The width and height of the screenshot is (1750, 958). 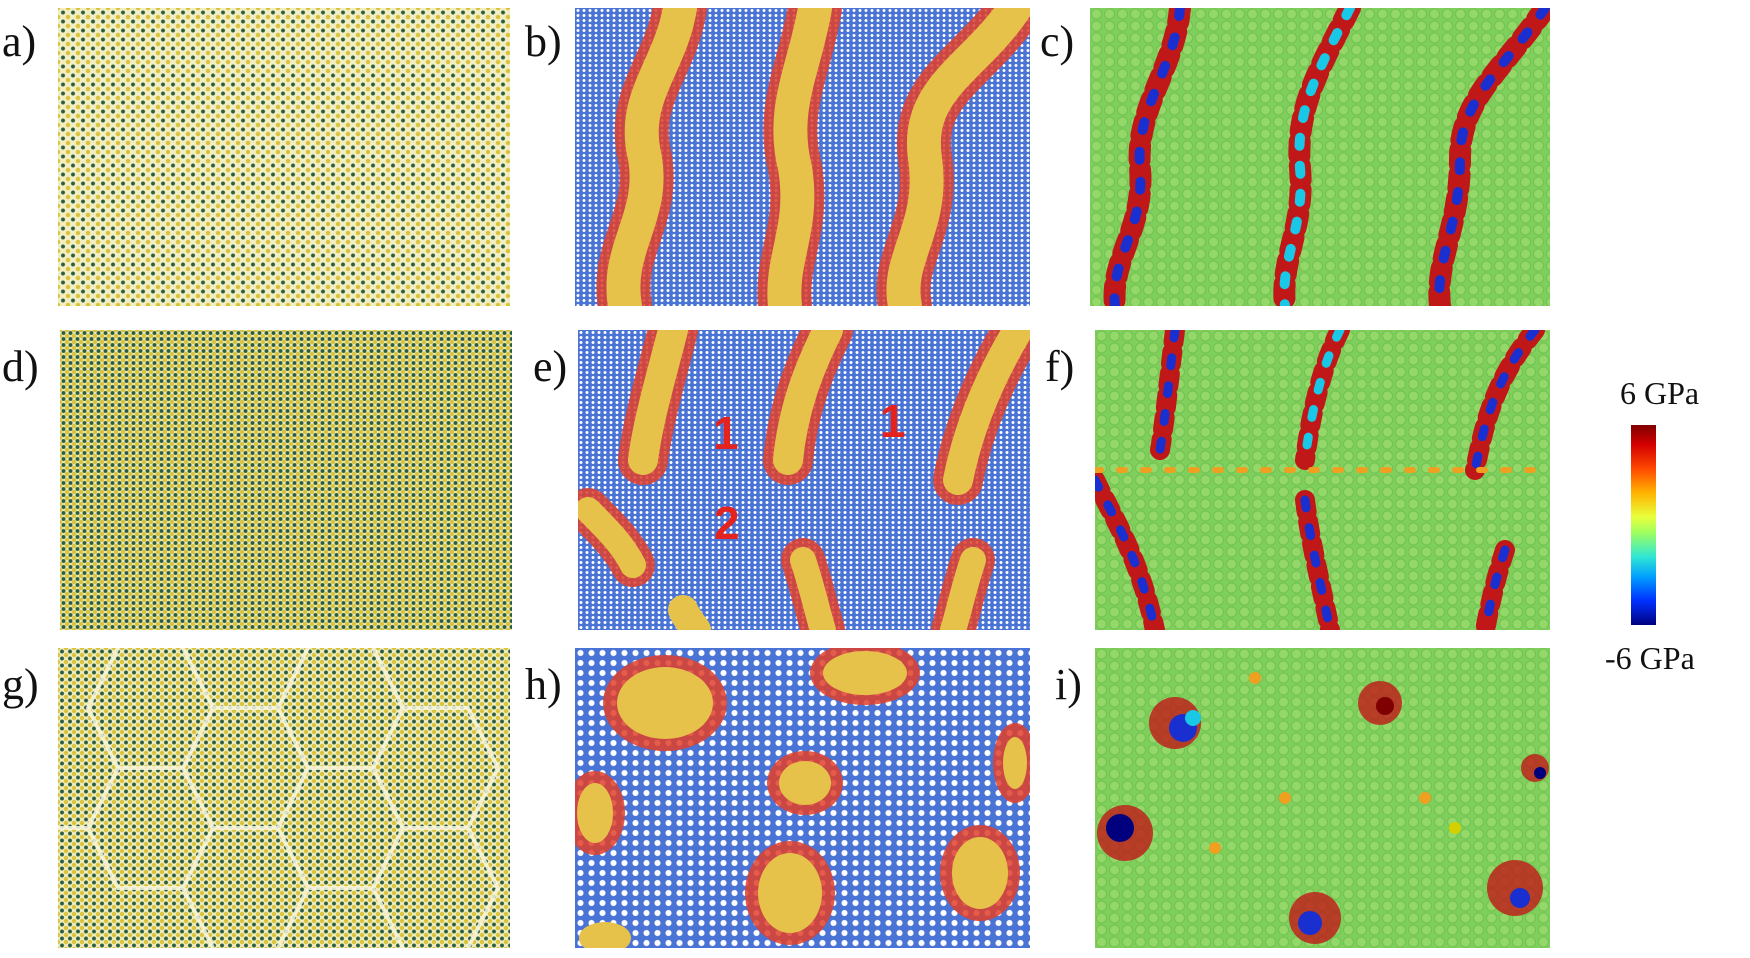 I want to click on panel-a-lattice-image, so click(x=284, y=157).